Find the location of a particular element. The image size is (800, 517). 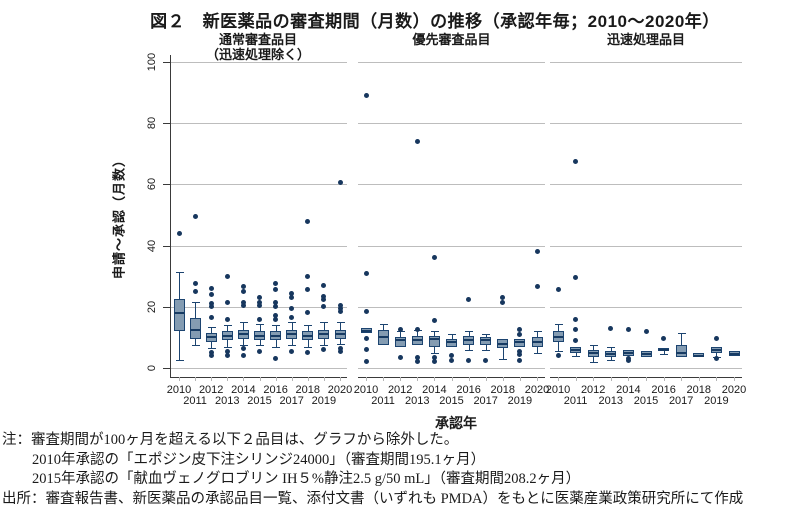

y-tick-label: 40 is located at coordinates (152, 245).